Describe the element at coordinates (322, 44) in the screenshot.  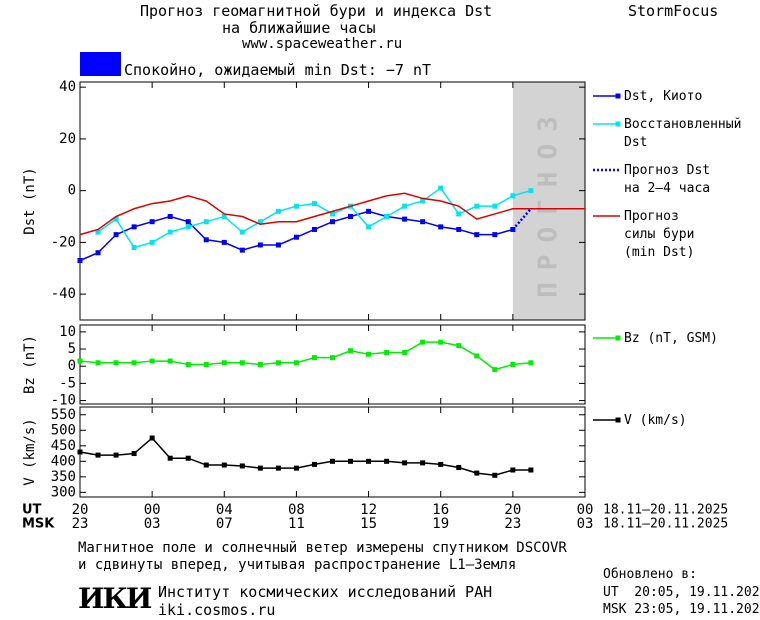
I see `url: www.spaceweather.ru` at that location.